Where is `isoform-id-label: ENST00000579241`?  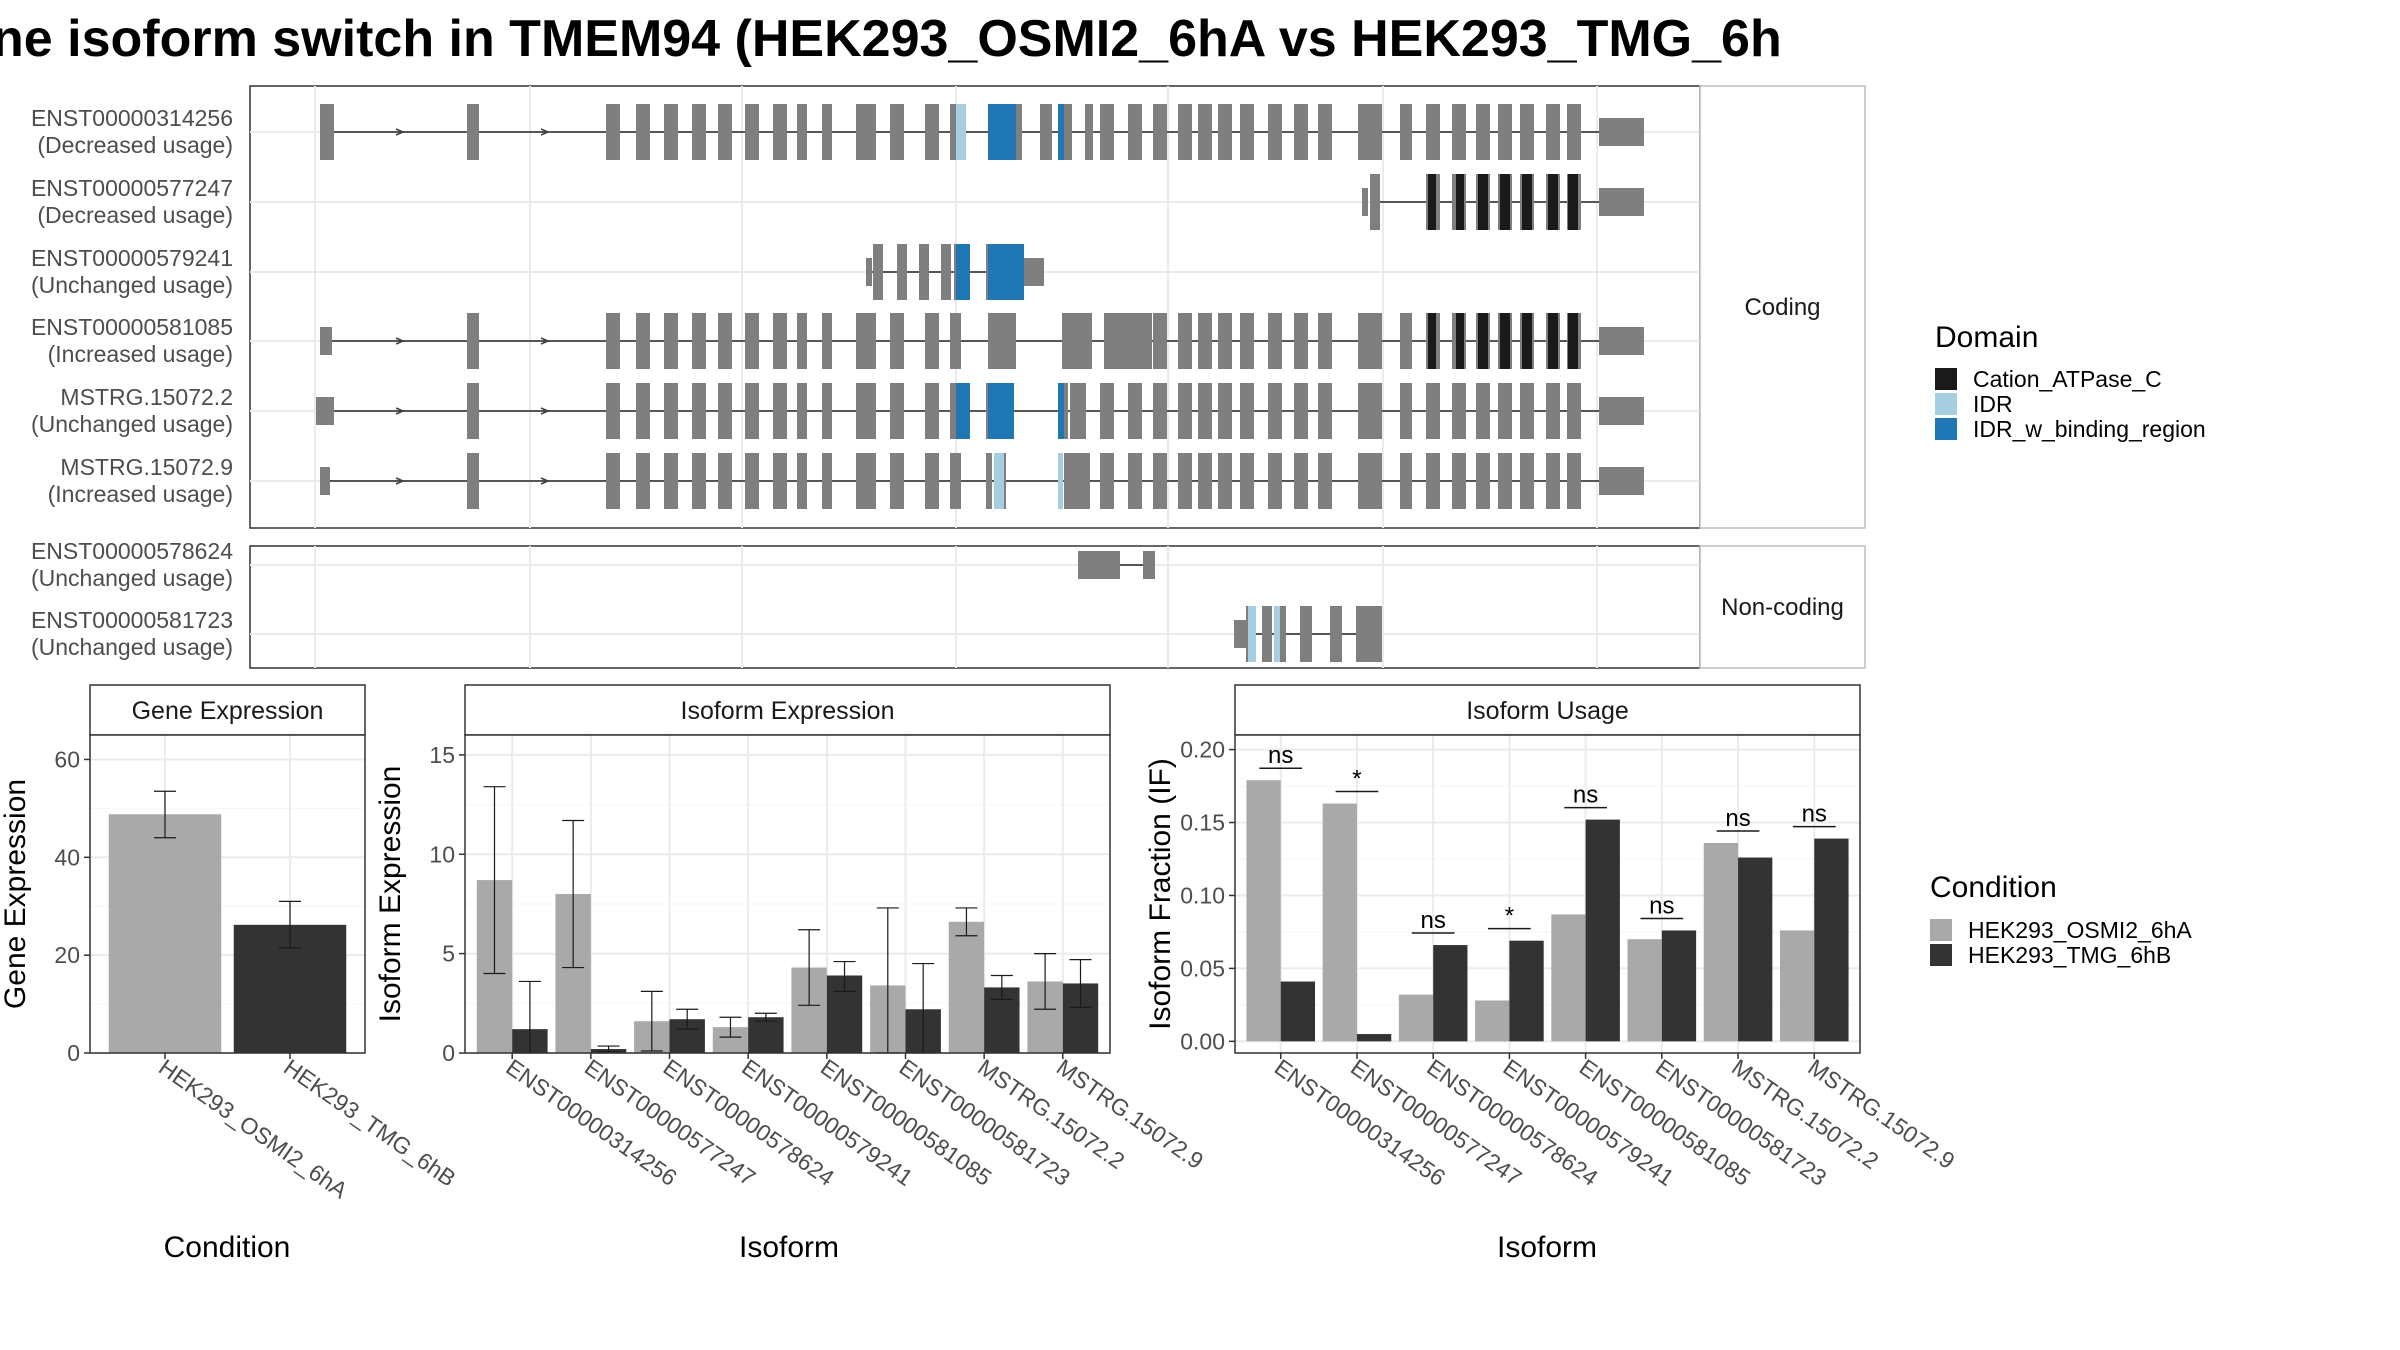
isoform-id-label: ENST00000579241 is located at coordinates (132, 258).